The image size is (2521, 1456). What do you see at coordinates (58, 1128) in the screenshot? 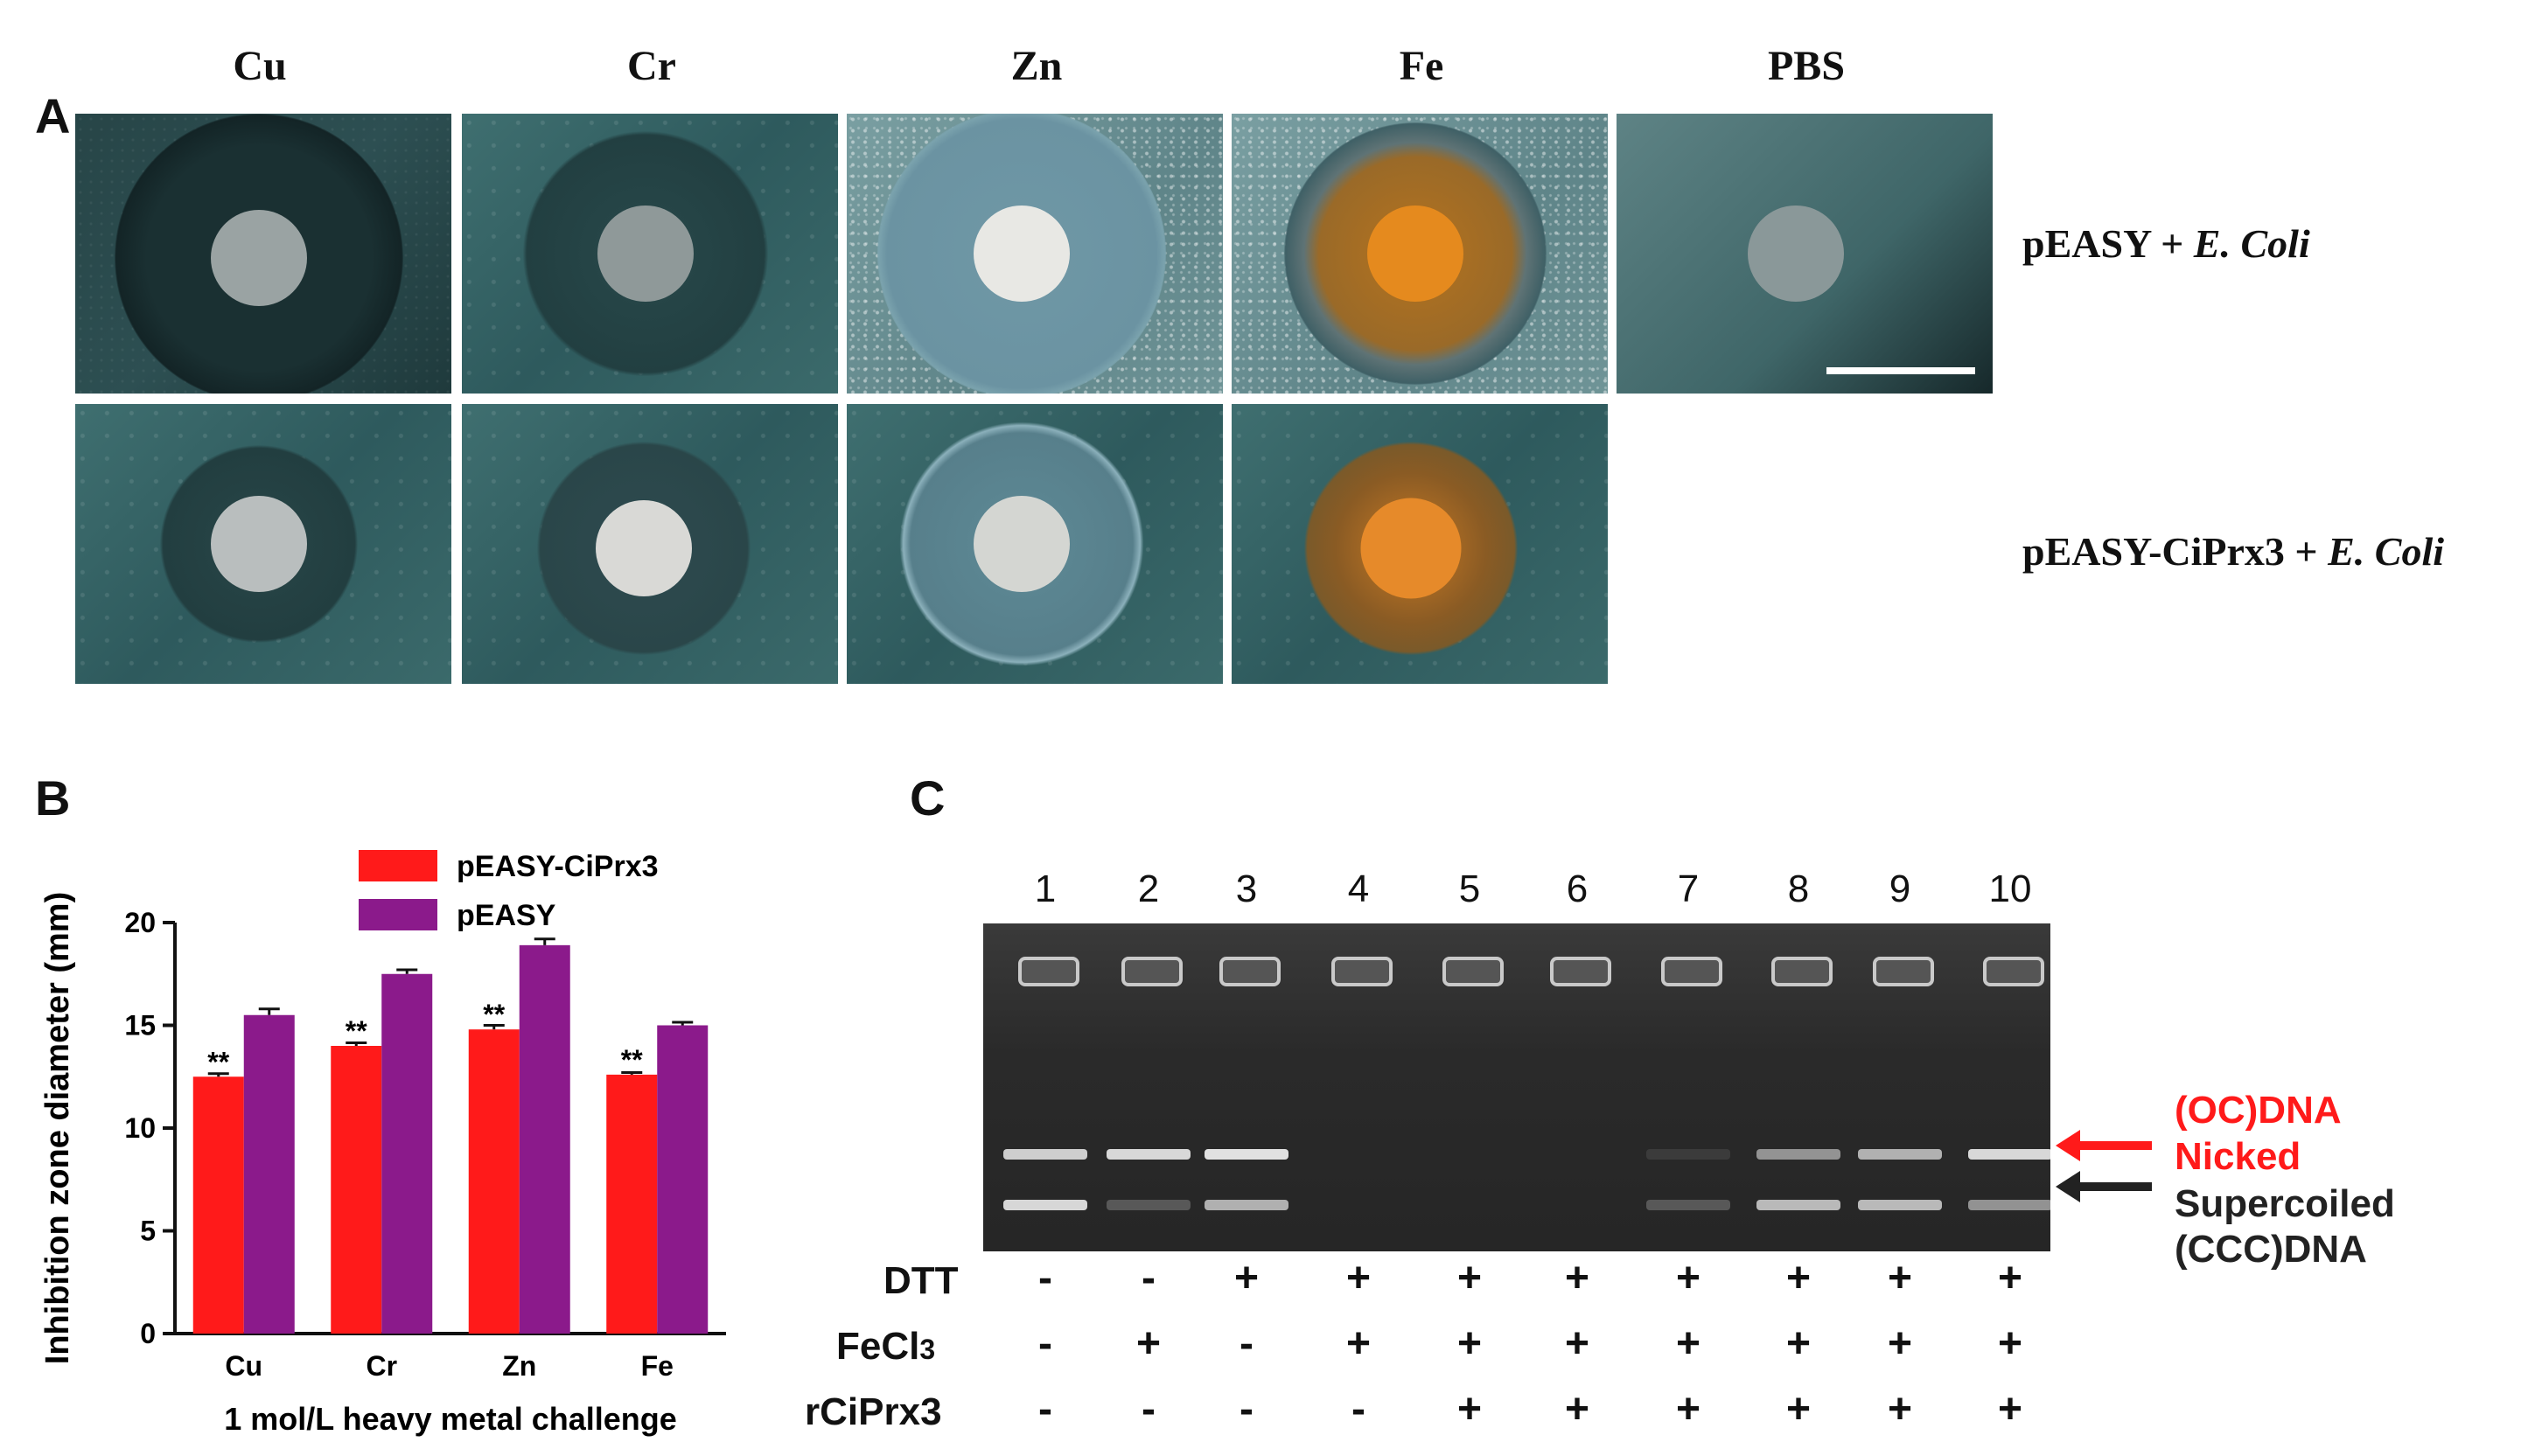
I see `y-axis-label: Inhibition zone diameter (mm)` at bounding box center [58, 1128].